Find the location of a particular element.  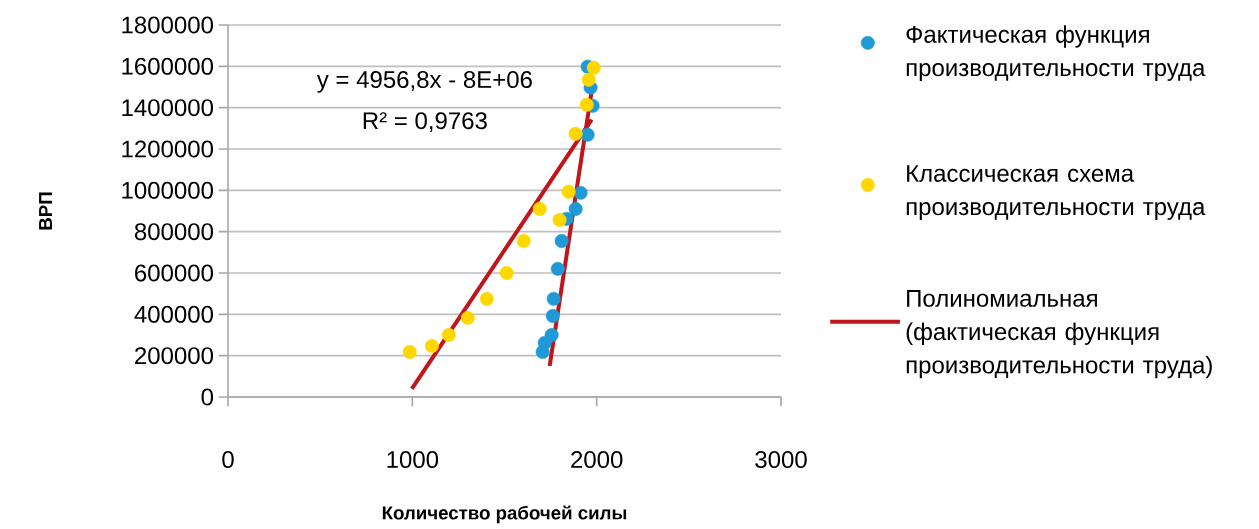

x-tick-label: 0 is located at coordinates (228, 460).